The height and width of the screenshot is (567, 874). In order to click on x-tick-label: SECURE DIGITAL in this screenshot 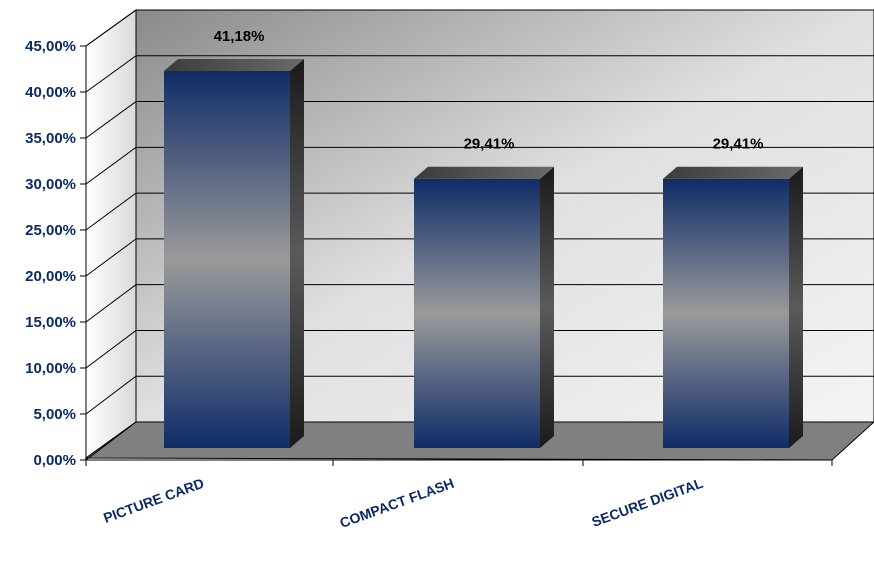, I will do `click(647, 502)`.